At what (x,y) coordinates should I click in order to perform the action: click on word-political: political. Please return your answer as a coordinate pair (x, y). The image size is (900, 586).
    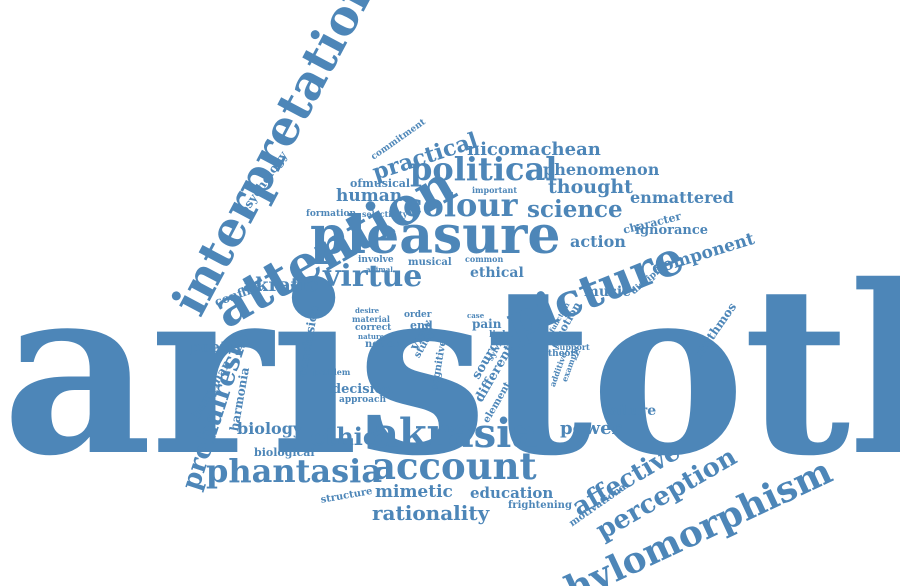
    Looking at the image, I should click on (484, 169).